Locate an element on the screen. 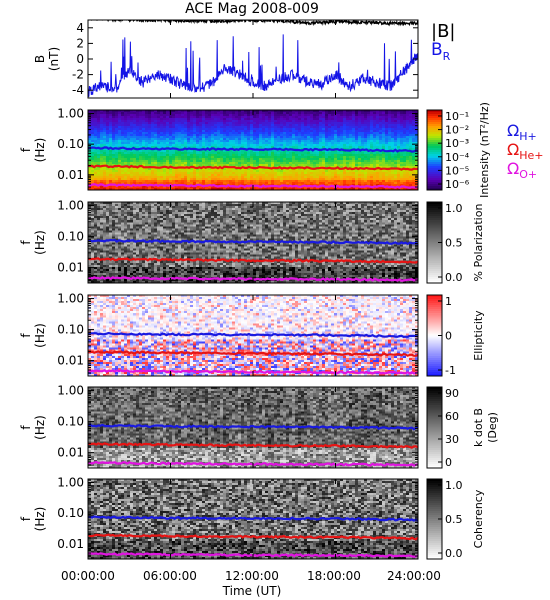 This screenshot has width=550, height=600. y-tick-label: 4 is located at coordinates (80, 28).